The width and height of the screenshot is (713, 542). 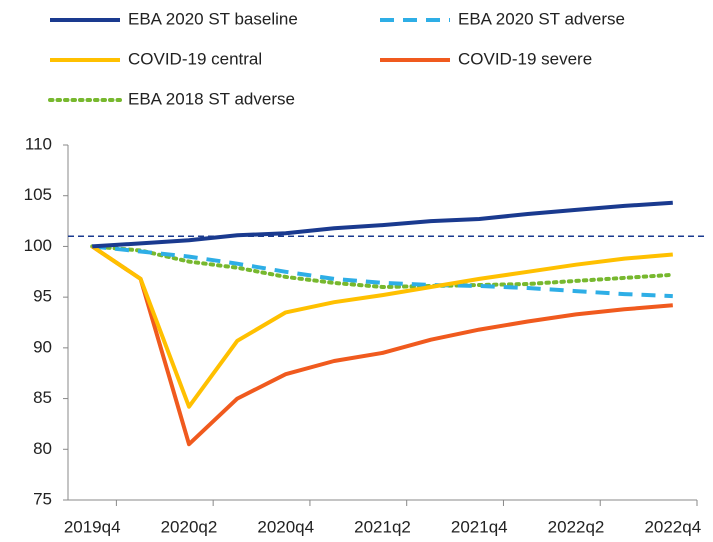 I want to click on y-tick-label: 80, so click(x=42, y=448).